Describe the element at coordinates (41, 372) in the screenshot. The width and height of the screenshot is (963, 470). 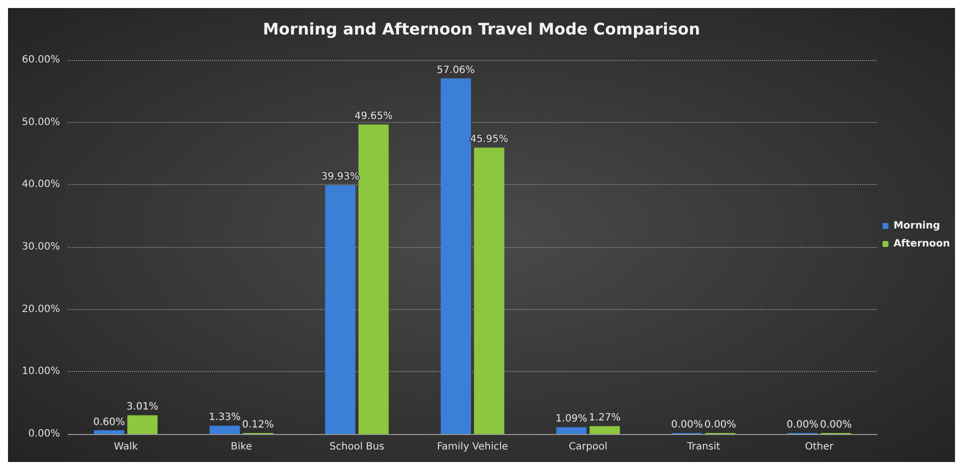
I see `y-tick-label: 10.00%` at that location.